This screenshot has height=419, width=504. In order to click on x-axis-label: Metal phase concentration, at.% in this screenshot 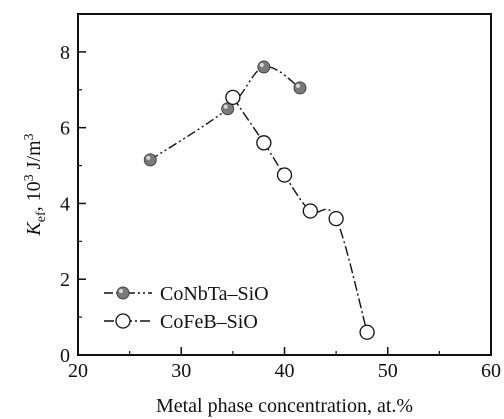, I will do `click(284, 406)`.